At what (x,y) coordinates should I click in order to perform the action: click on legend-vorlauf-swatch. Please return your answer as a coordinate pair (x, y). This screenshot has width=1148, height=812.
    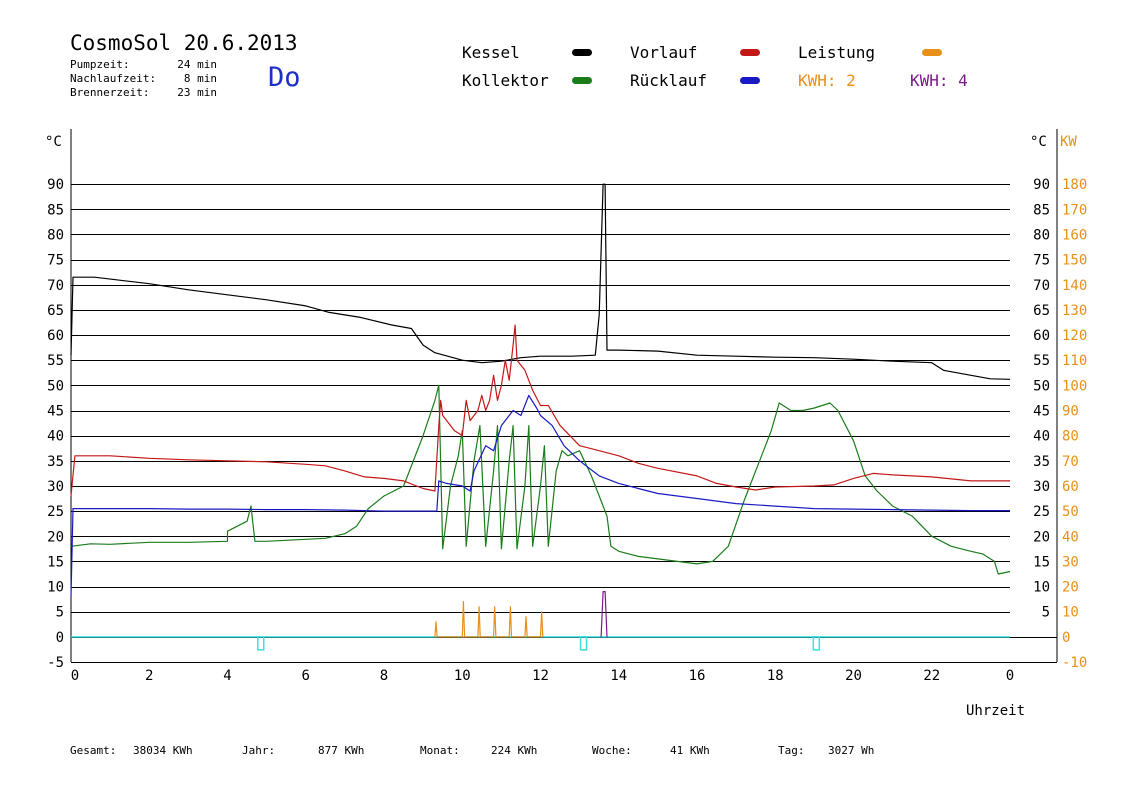
    Looking at the image, I should click on (750, 52).